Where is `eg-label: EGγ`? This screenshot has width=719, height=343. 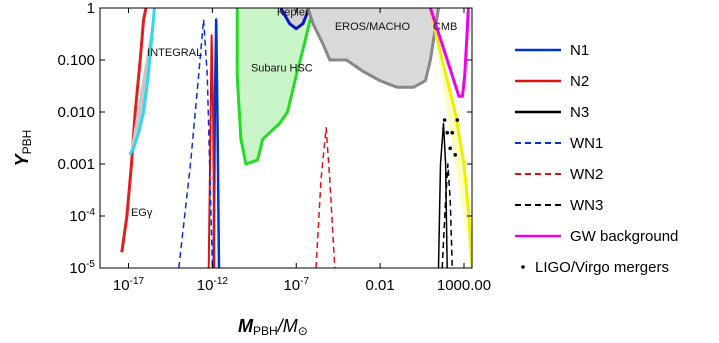
eg-label: EGγ is located at coordinates (142, 213).